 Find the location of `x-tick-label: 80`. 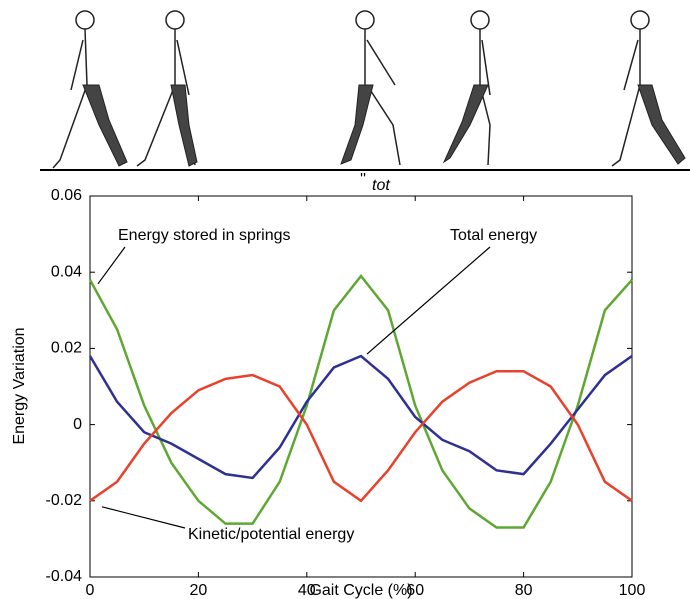

x-tick-label: 80 is located at coordinates (524, 590).